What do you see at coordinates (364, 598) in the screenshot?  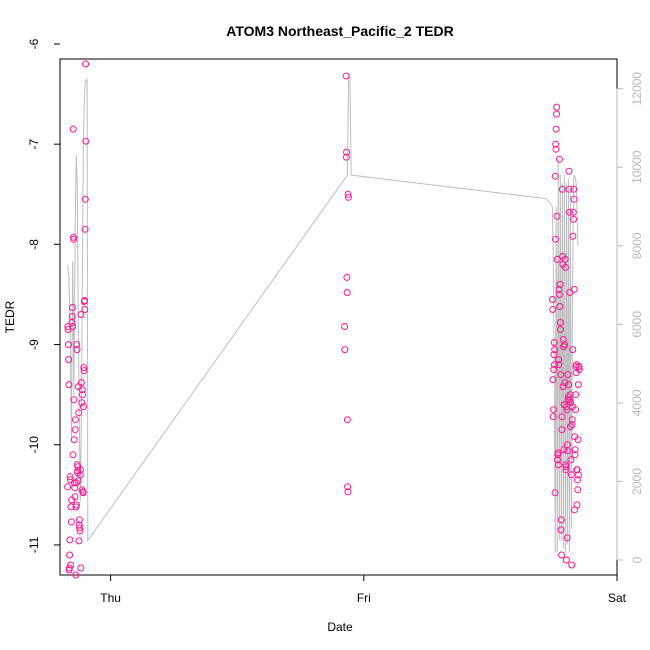 I see `x-tick-label: Fri` at bounding box center [364, 598].